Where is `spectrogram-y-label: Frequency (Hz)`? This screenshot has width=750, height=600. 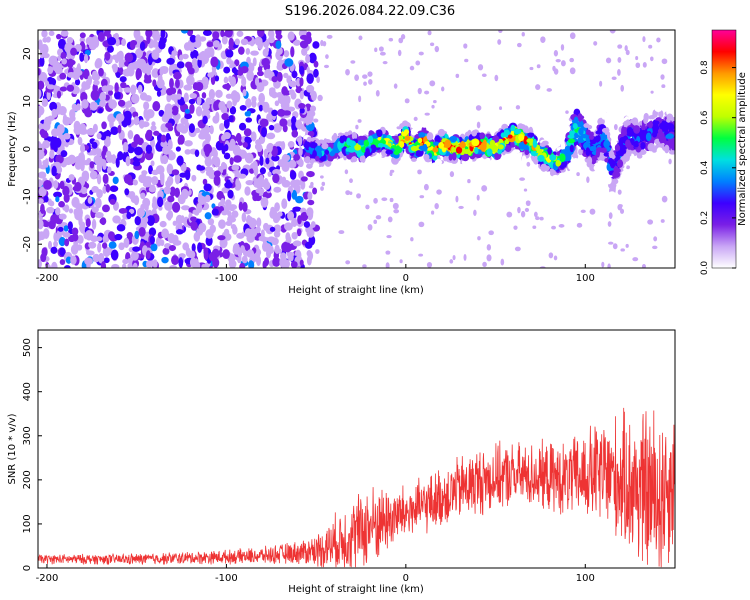 spectrogram-y-label: Frequency (Hz) is located at coordinates (12, 149).